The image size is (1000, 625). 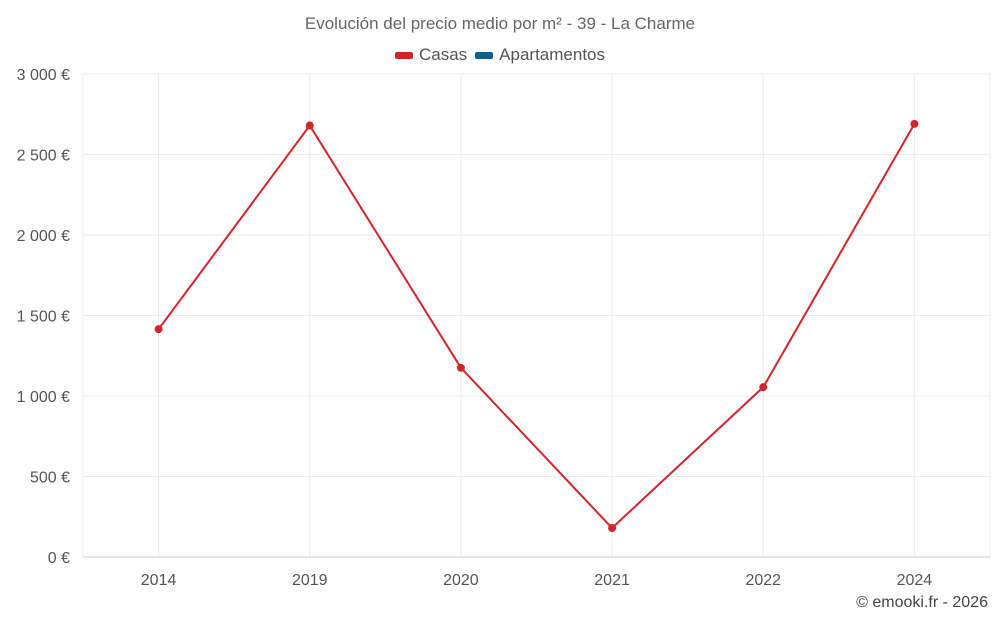 I want to click on y-tick-label: 3 000 €, so click(x=43, y=75).